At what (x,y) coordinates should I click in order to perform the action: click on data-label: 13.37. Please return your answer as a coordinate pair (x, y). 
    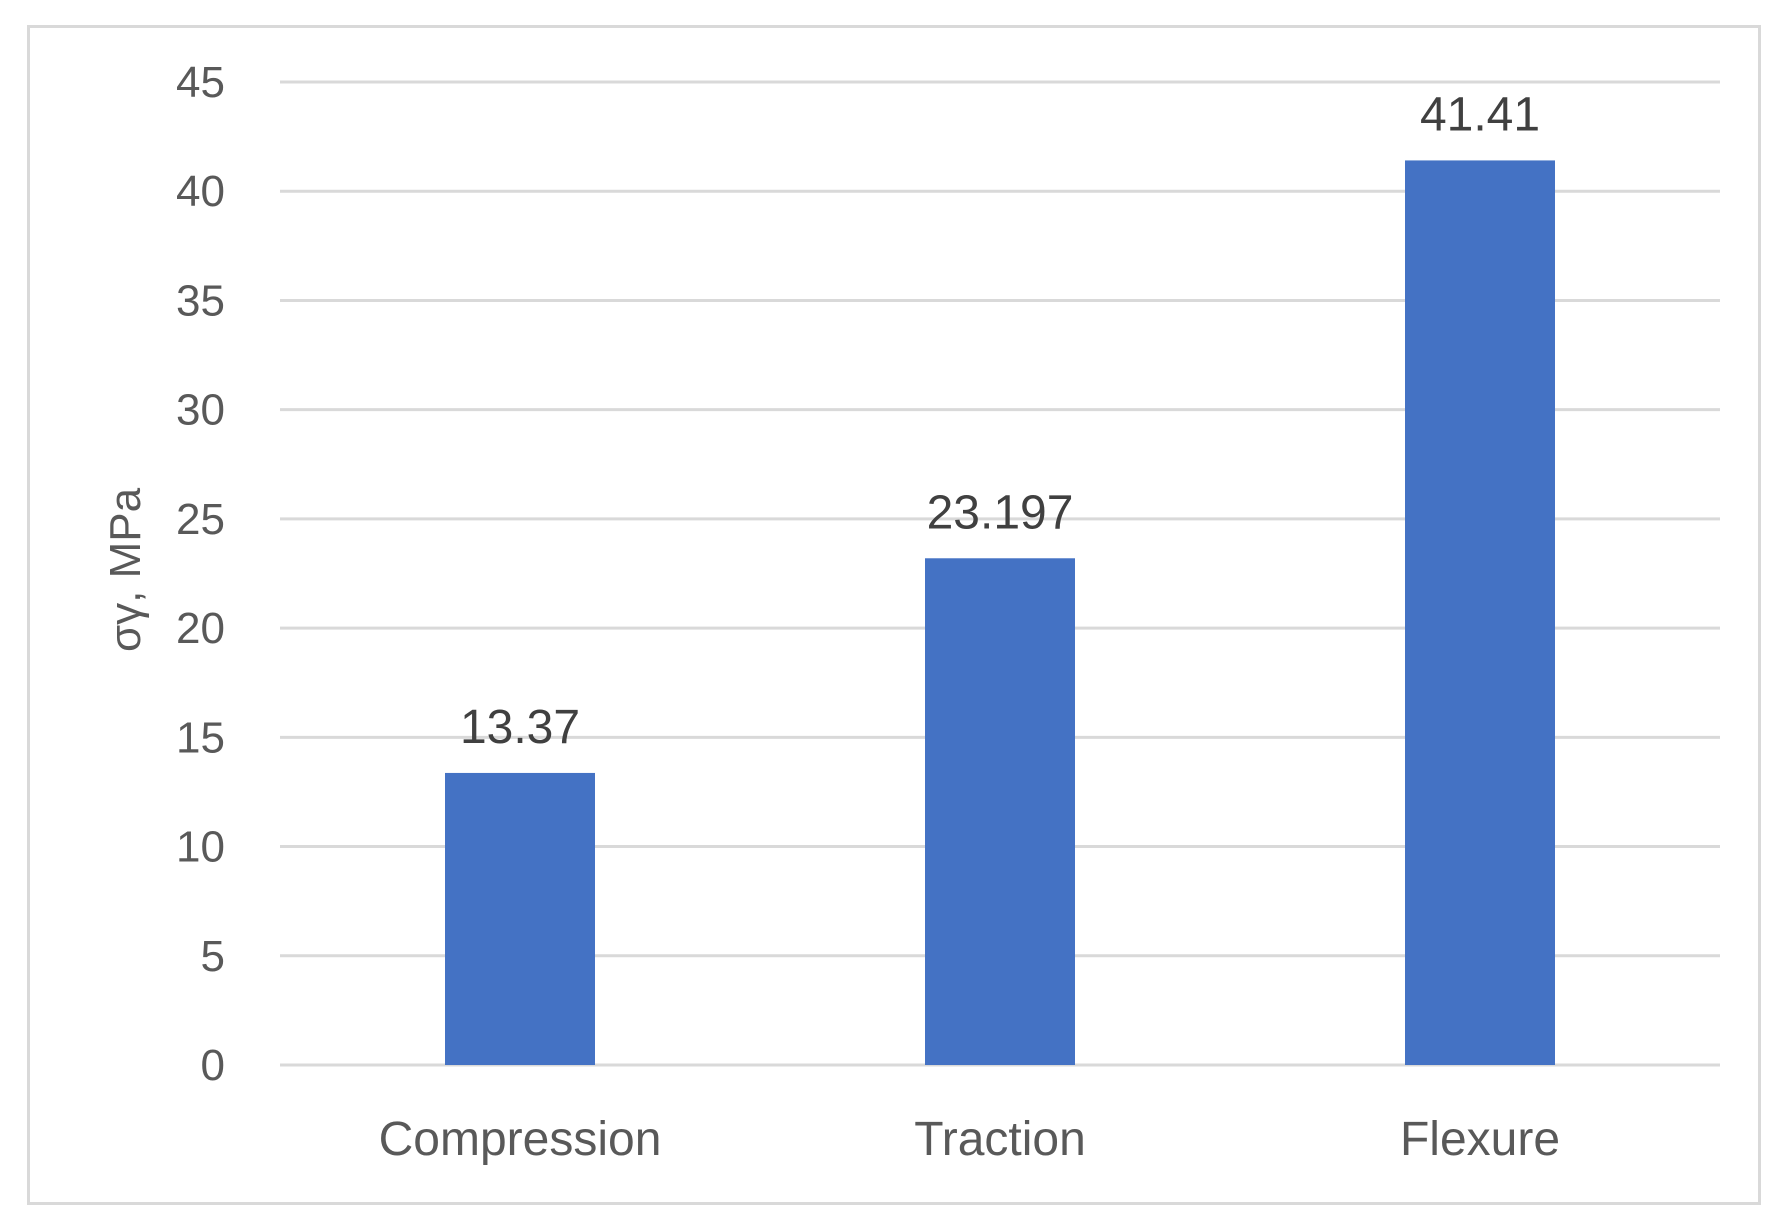
    Looking at the image, I should click on (520, 727).